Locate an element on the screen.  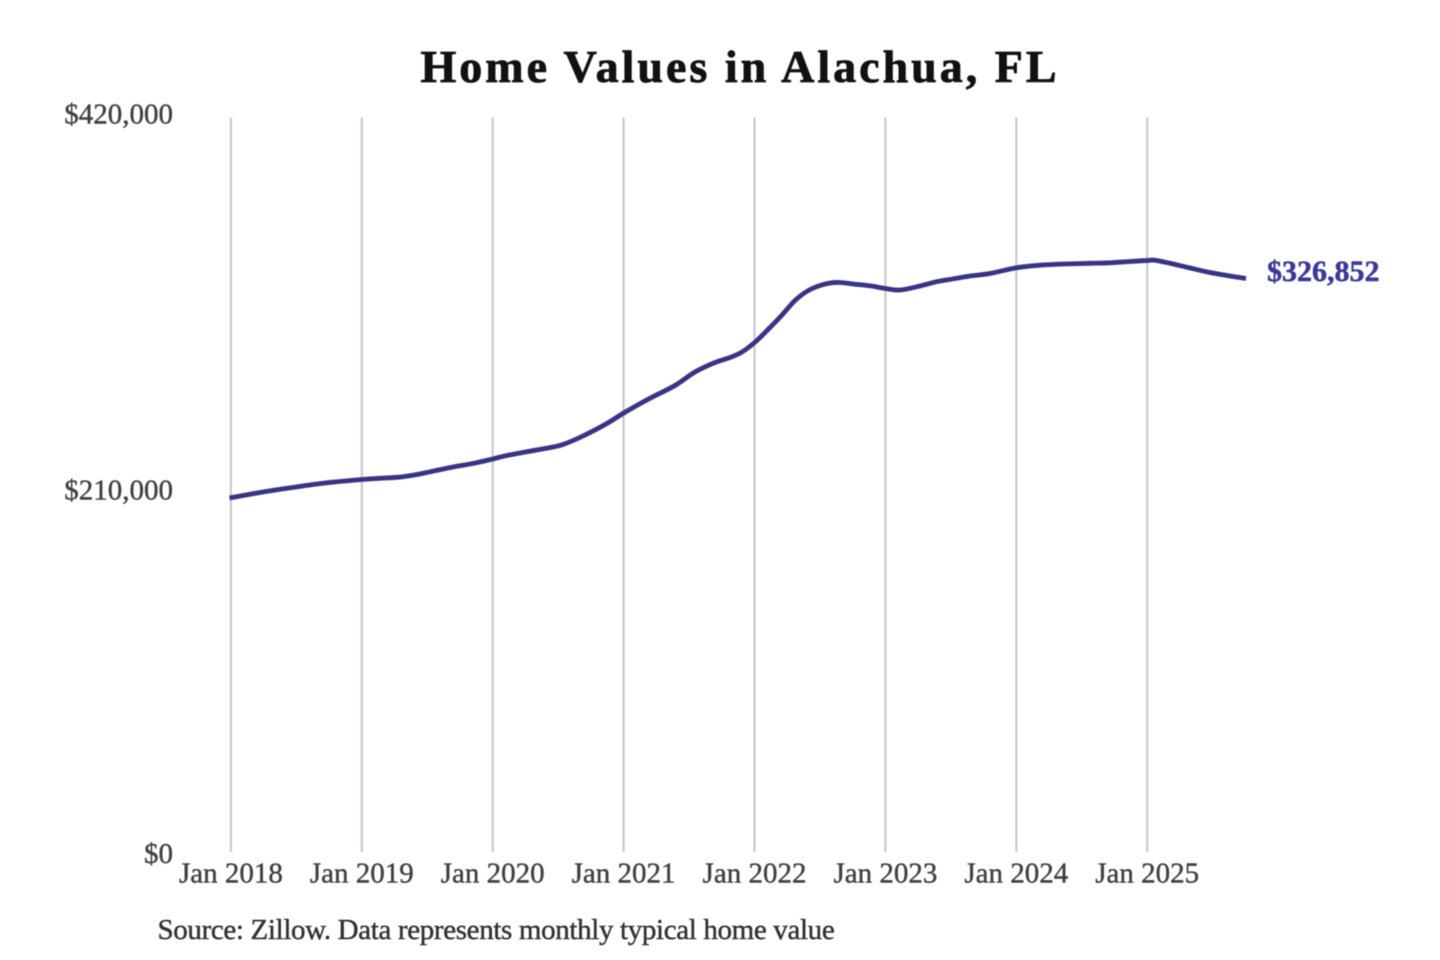
svg-text: Jan 2018 is located at coordinates (231, 874).